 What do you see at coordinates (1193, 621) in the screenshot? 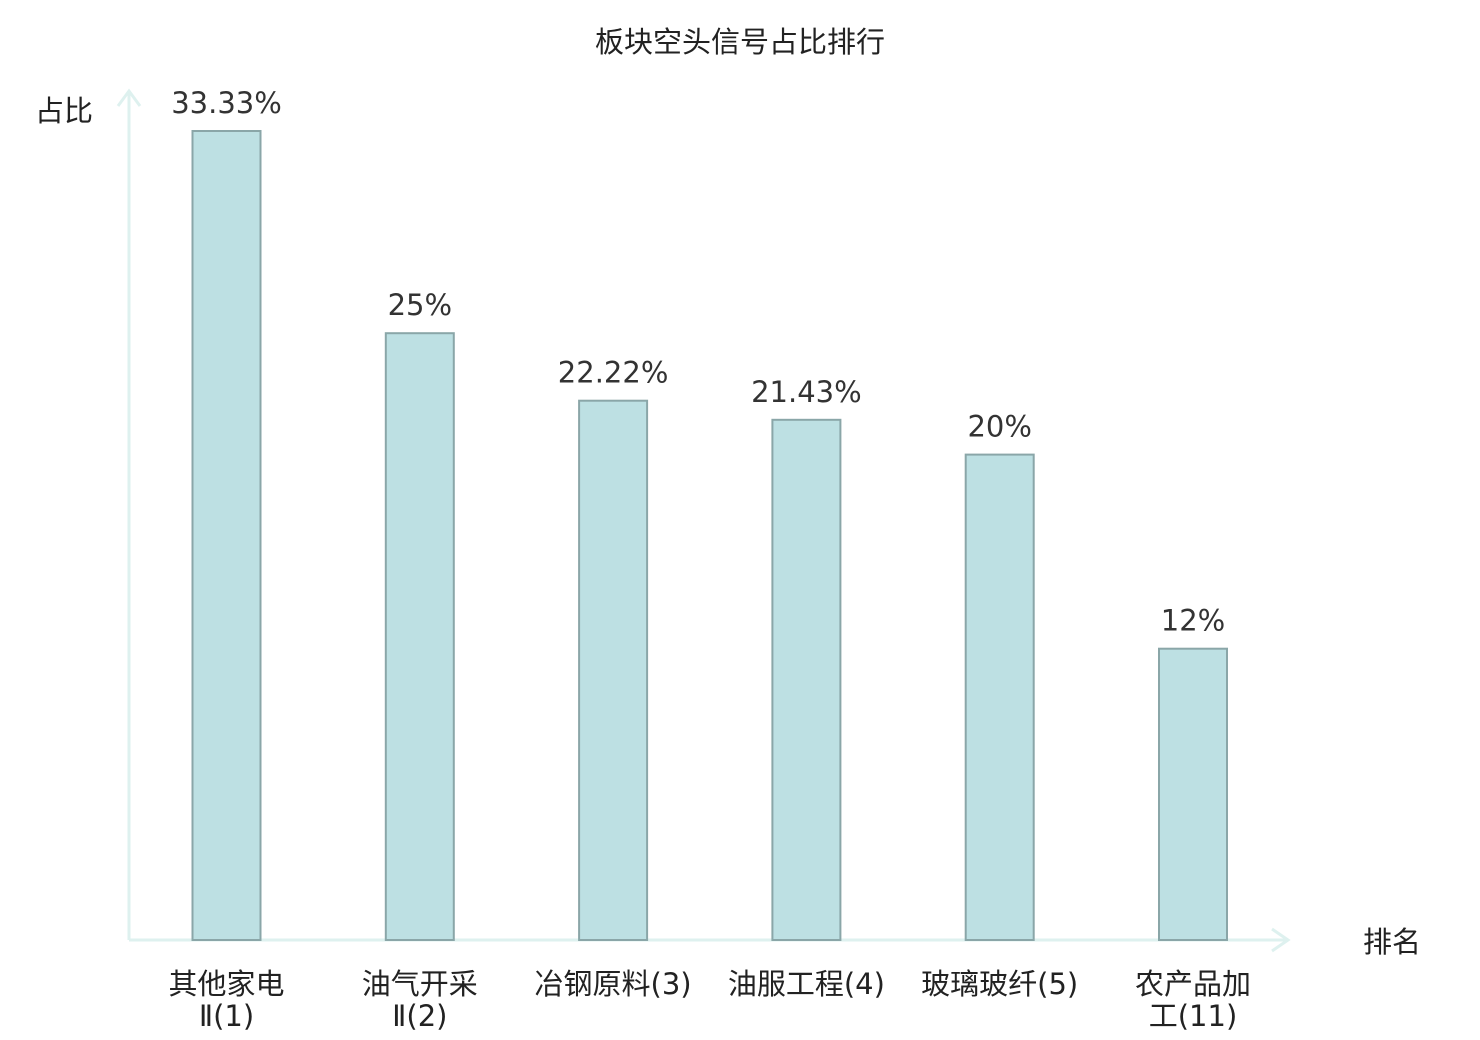
I see `value-label: 12%` at bounding box center [1193, 621].